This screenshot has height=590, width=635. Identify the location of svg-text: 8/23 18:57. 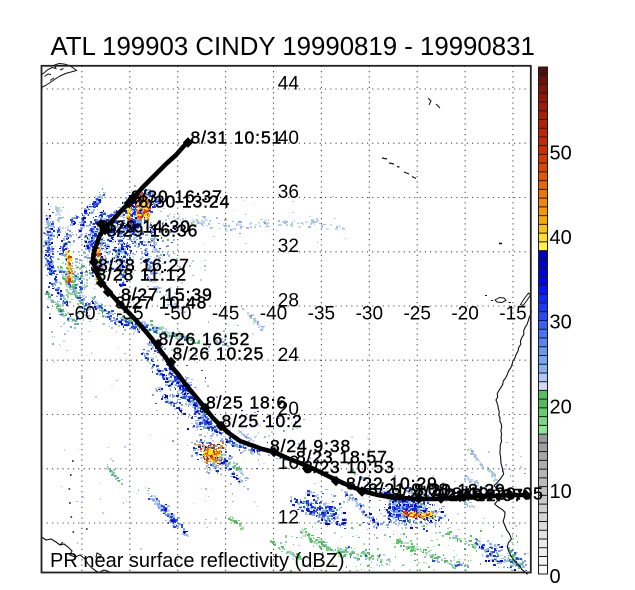
(342, 457).